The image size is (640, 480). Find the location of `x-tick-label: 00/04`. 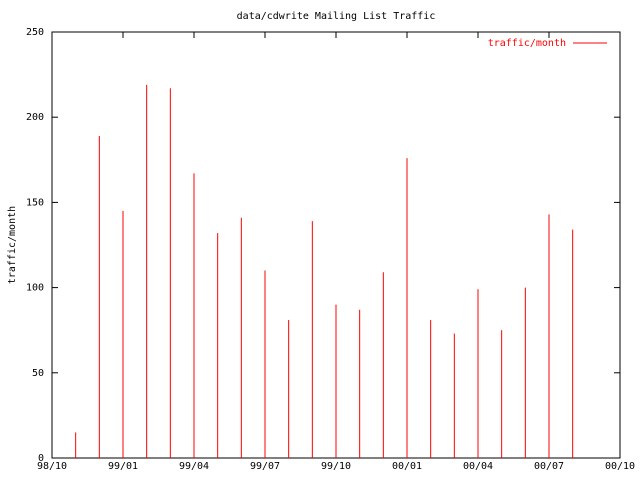

x-tick-label: 00/04 is located at coordinates (478, 466).